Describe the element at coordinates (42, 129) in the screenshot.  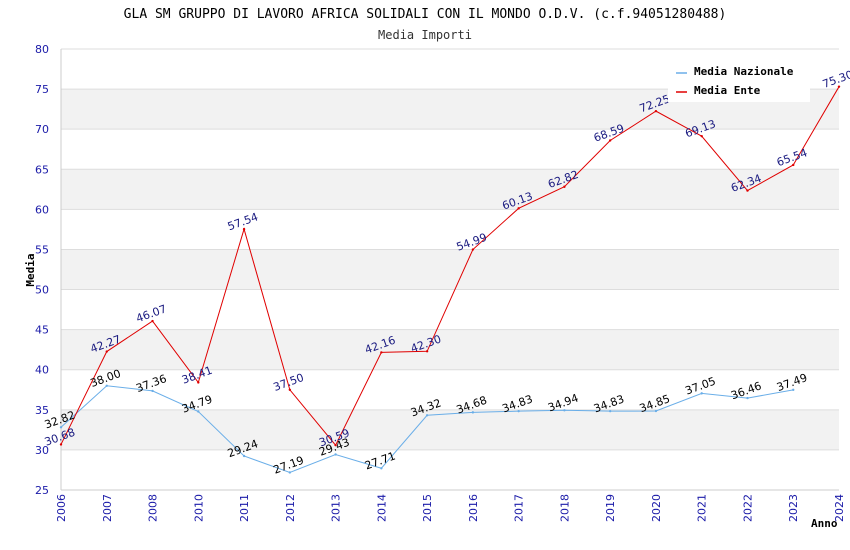
I see `y-tick-label: 70` at that location.